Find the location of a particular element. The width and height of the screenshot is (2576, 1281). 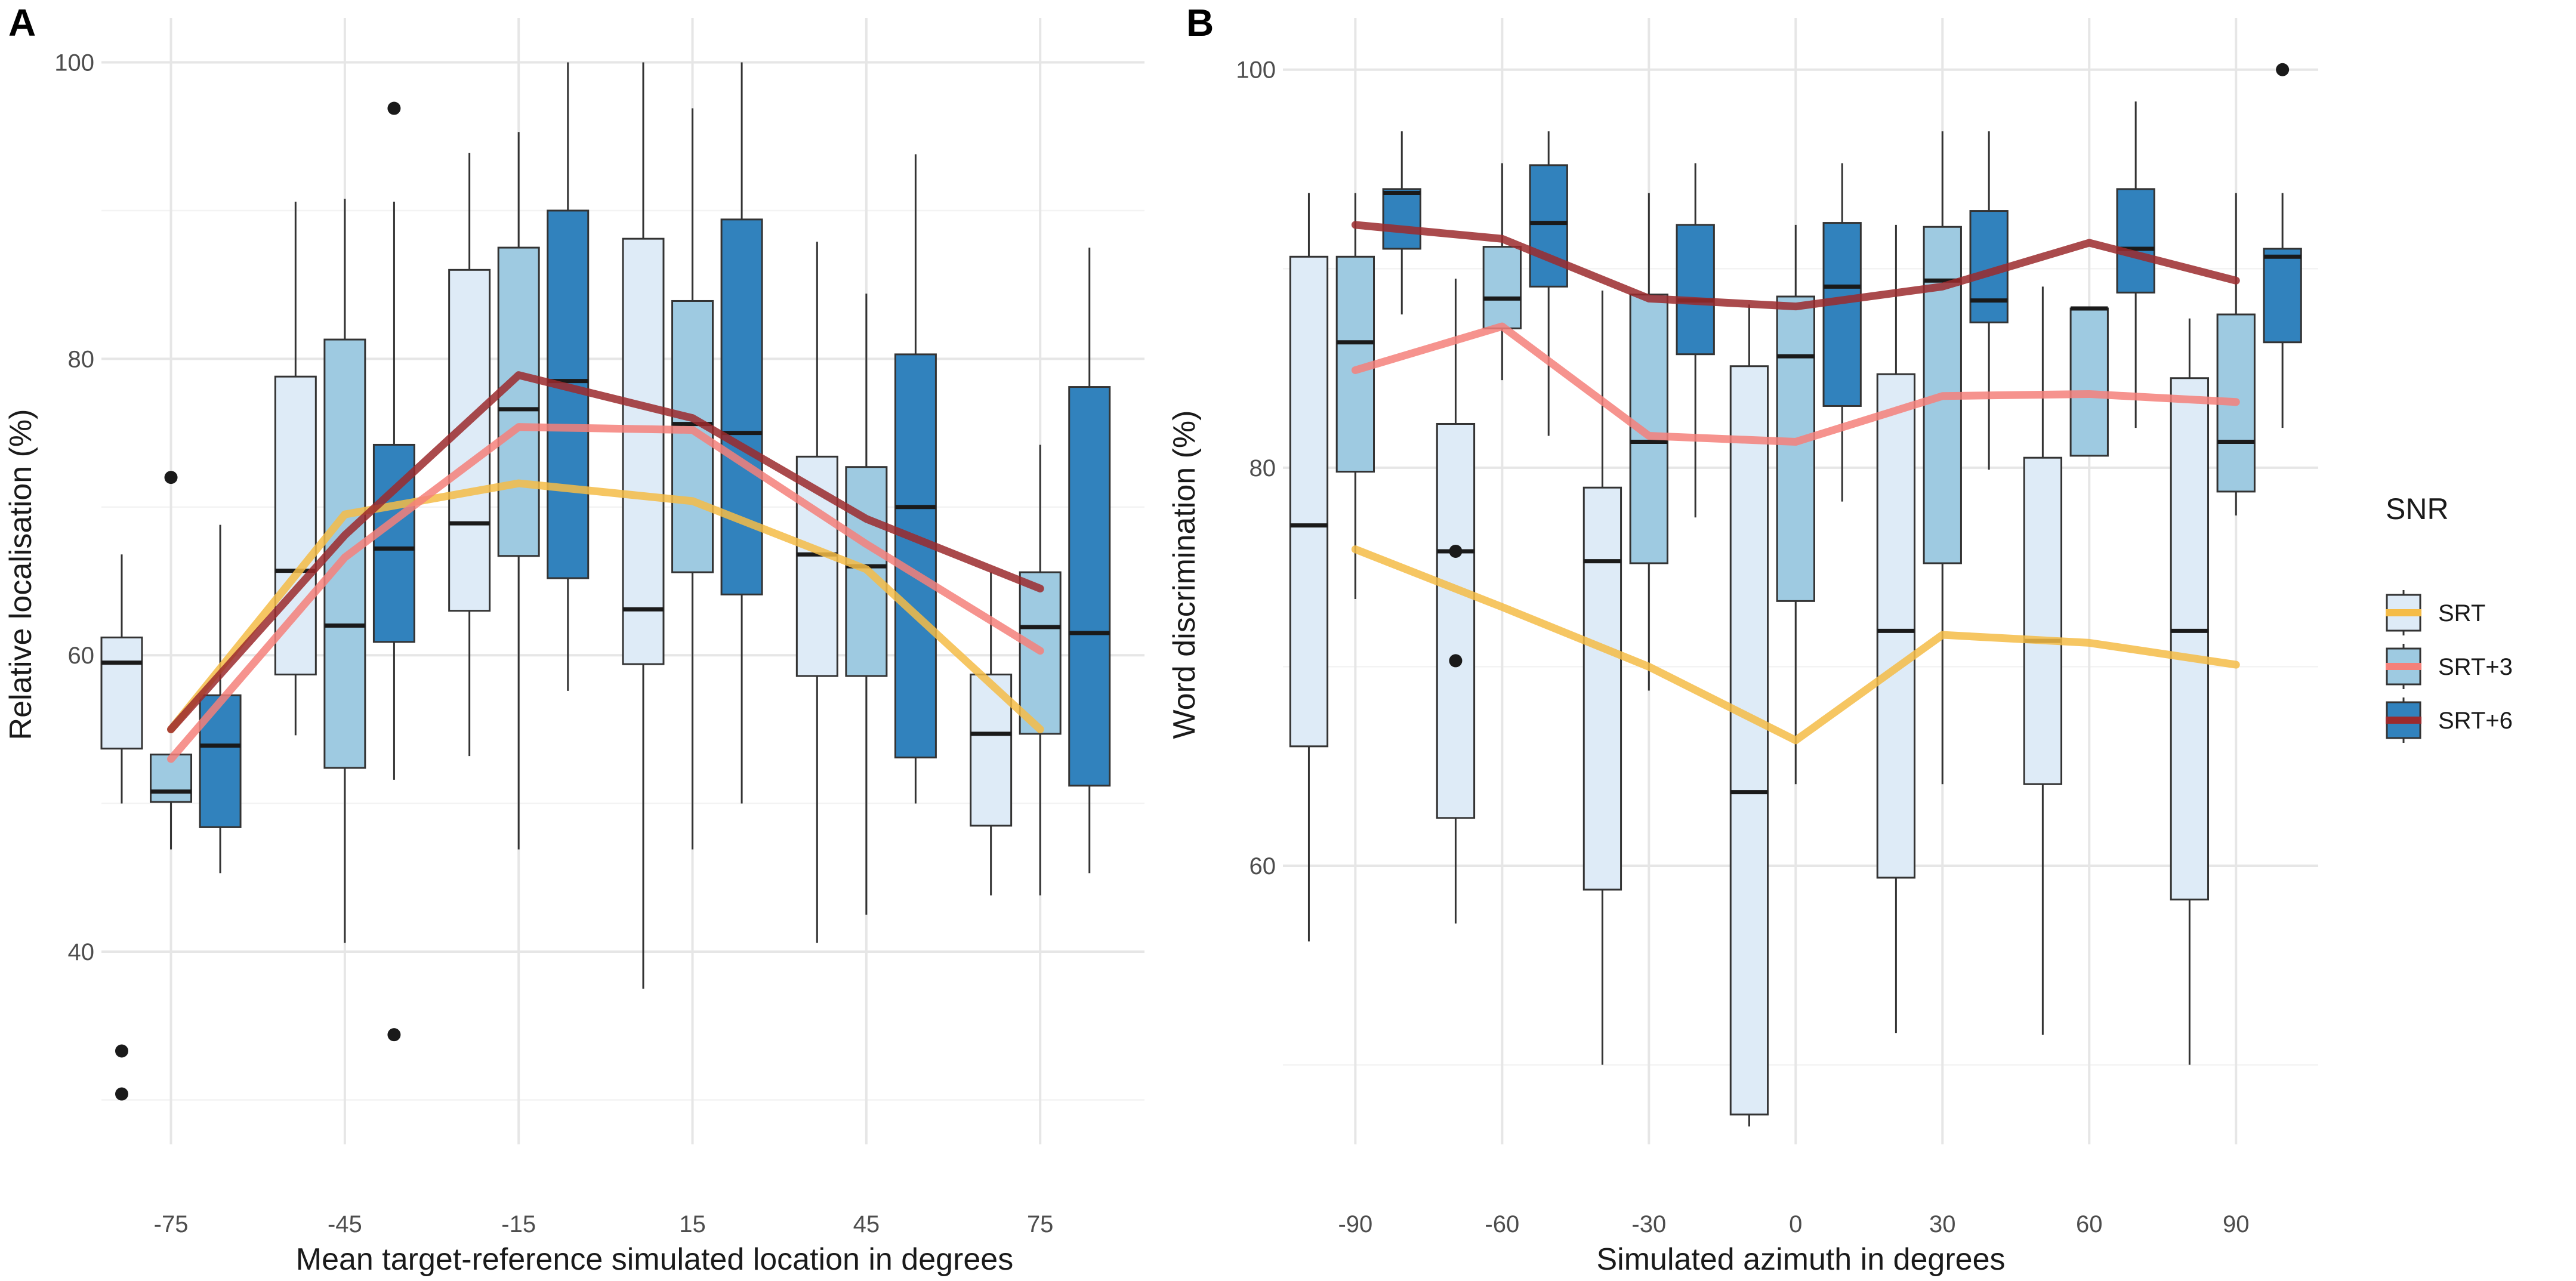

panel-b-x-tick-label: -90 is located at coordinates (1355, 1224).